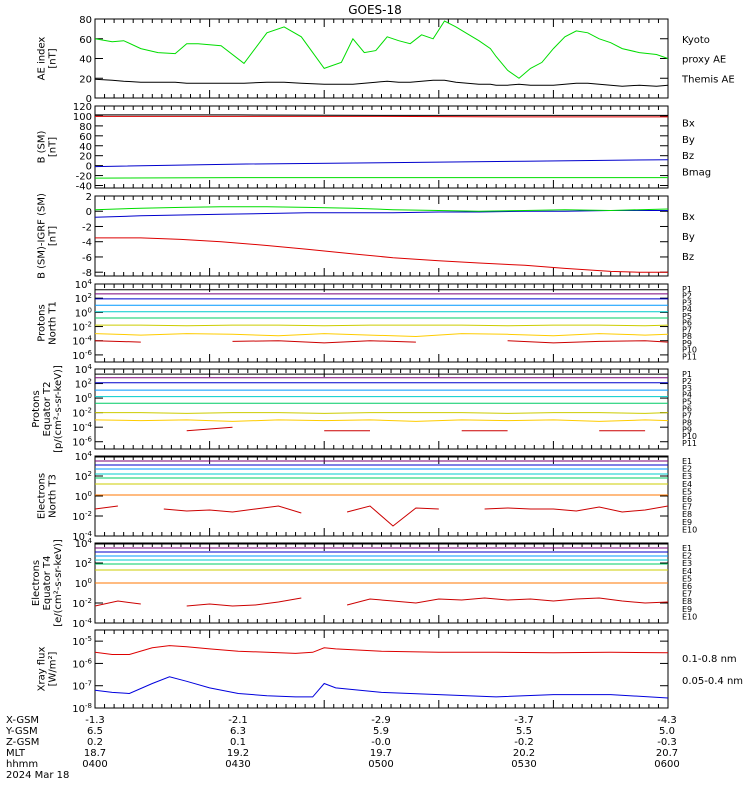 The image size is (750, 800). Describe the element at coordinates (238, 731) in the screenshot. I see `footer-value: 6.3` at that location.